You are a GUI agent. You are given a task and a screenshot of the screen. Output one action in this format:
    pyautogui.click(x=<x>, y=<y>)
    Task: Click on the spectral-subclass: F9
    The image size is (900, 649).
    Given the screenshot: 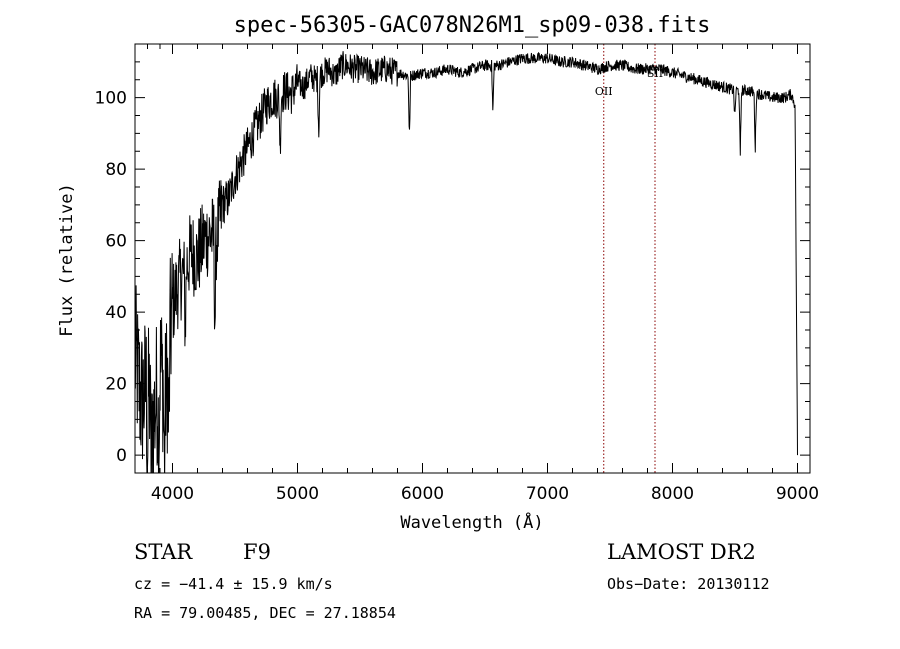 What is the action you would take?
    pyautogui.click(x=257, y=552)
    